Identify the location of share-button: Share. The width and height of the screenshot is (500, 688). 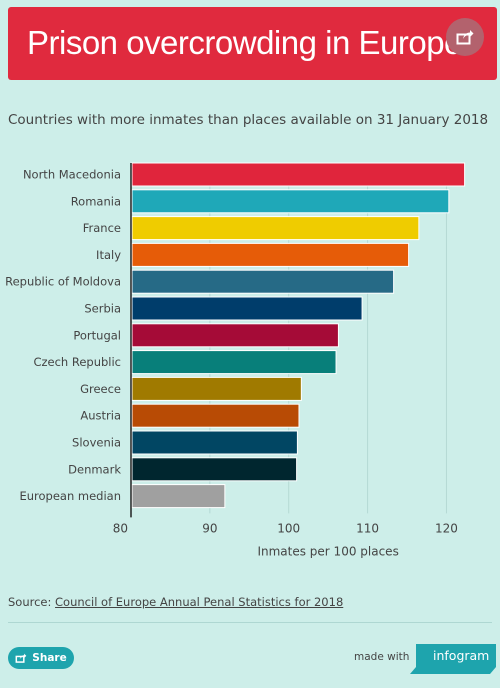
(41, 658).